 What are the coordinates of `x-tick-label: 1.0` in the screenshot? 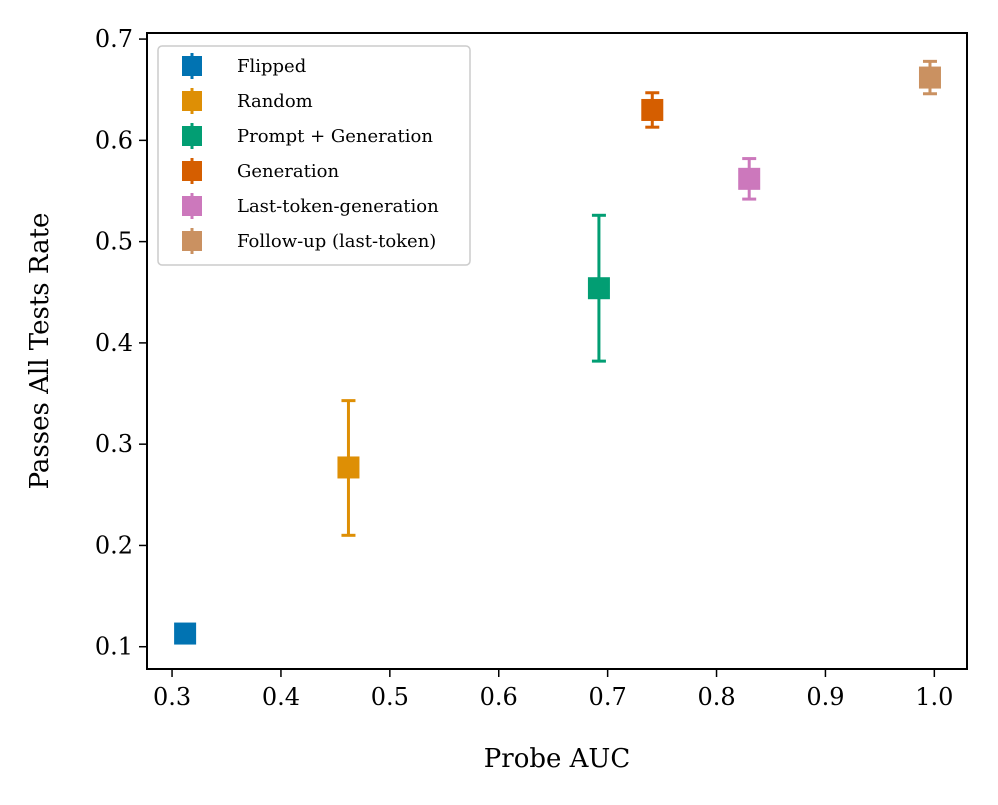 It's located at (934, 697).